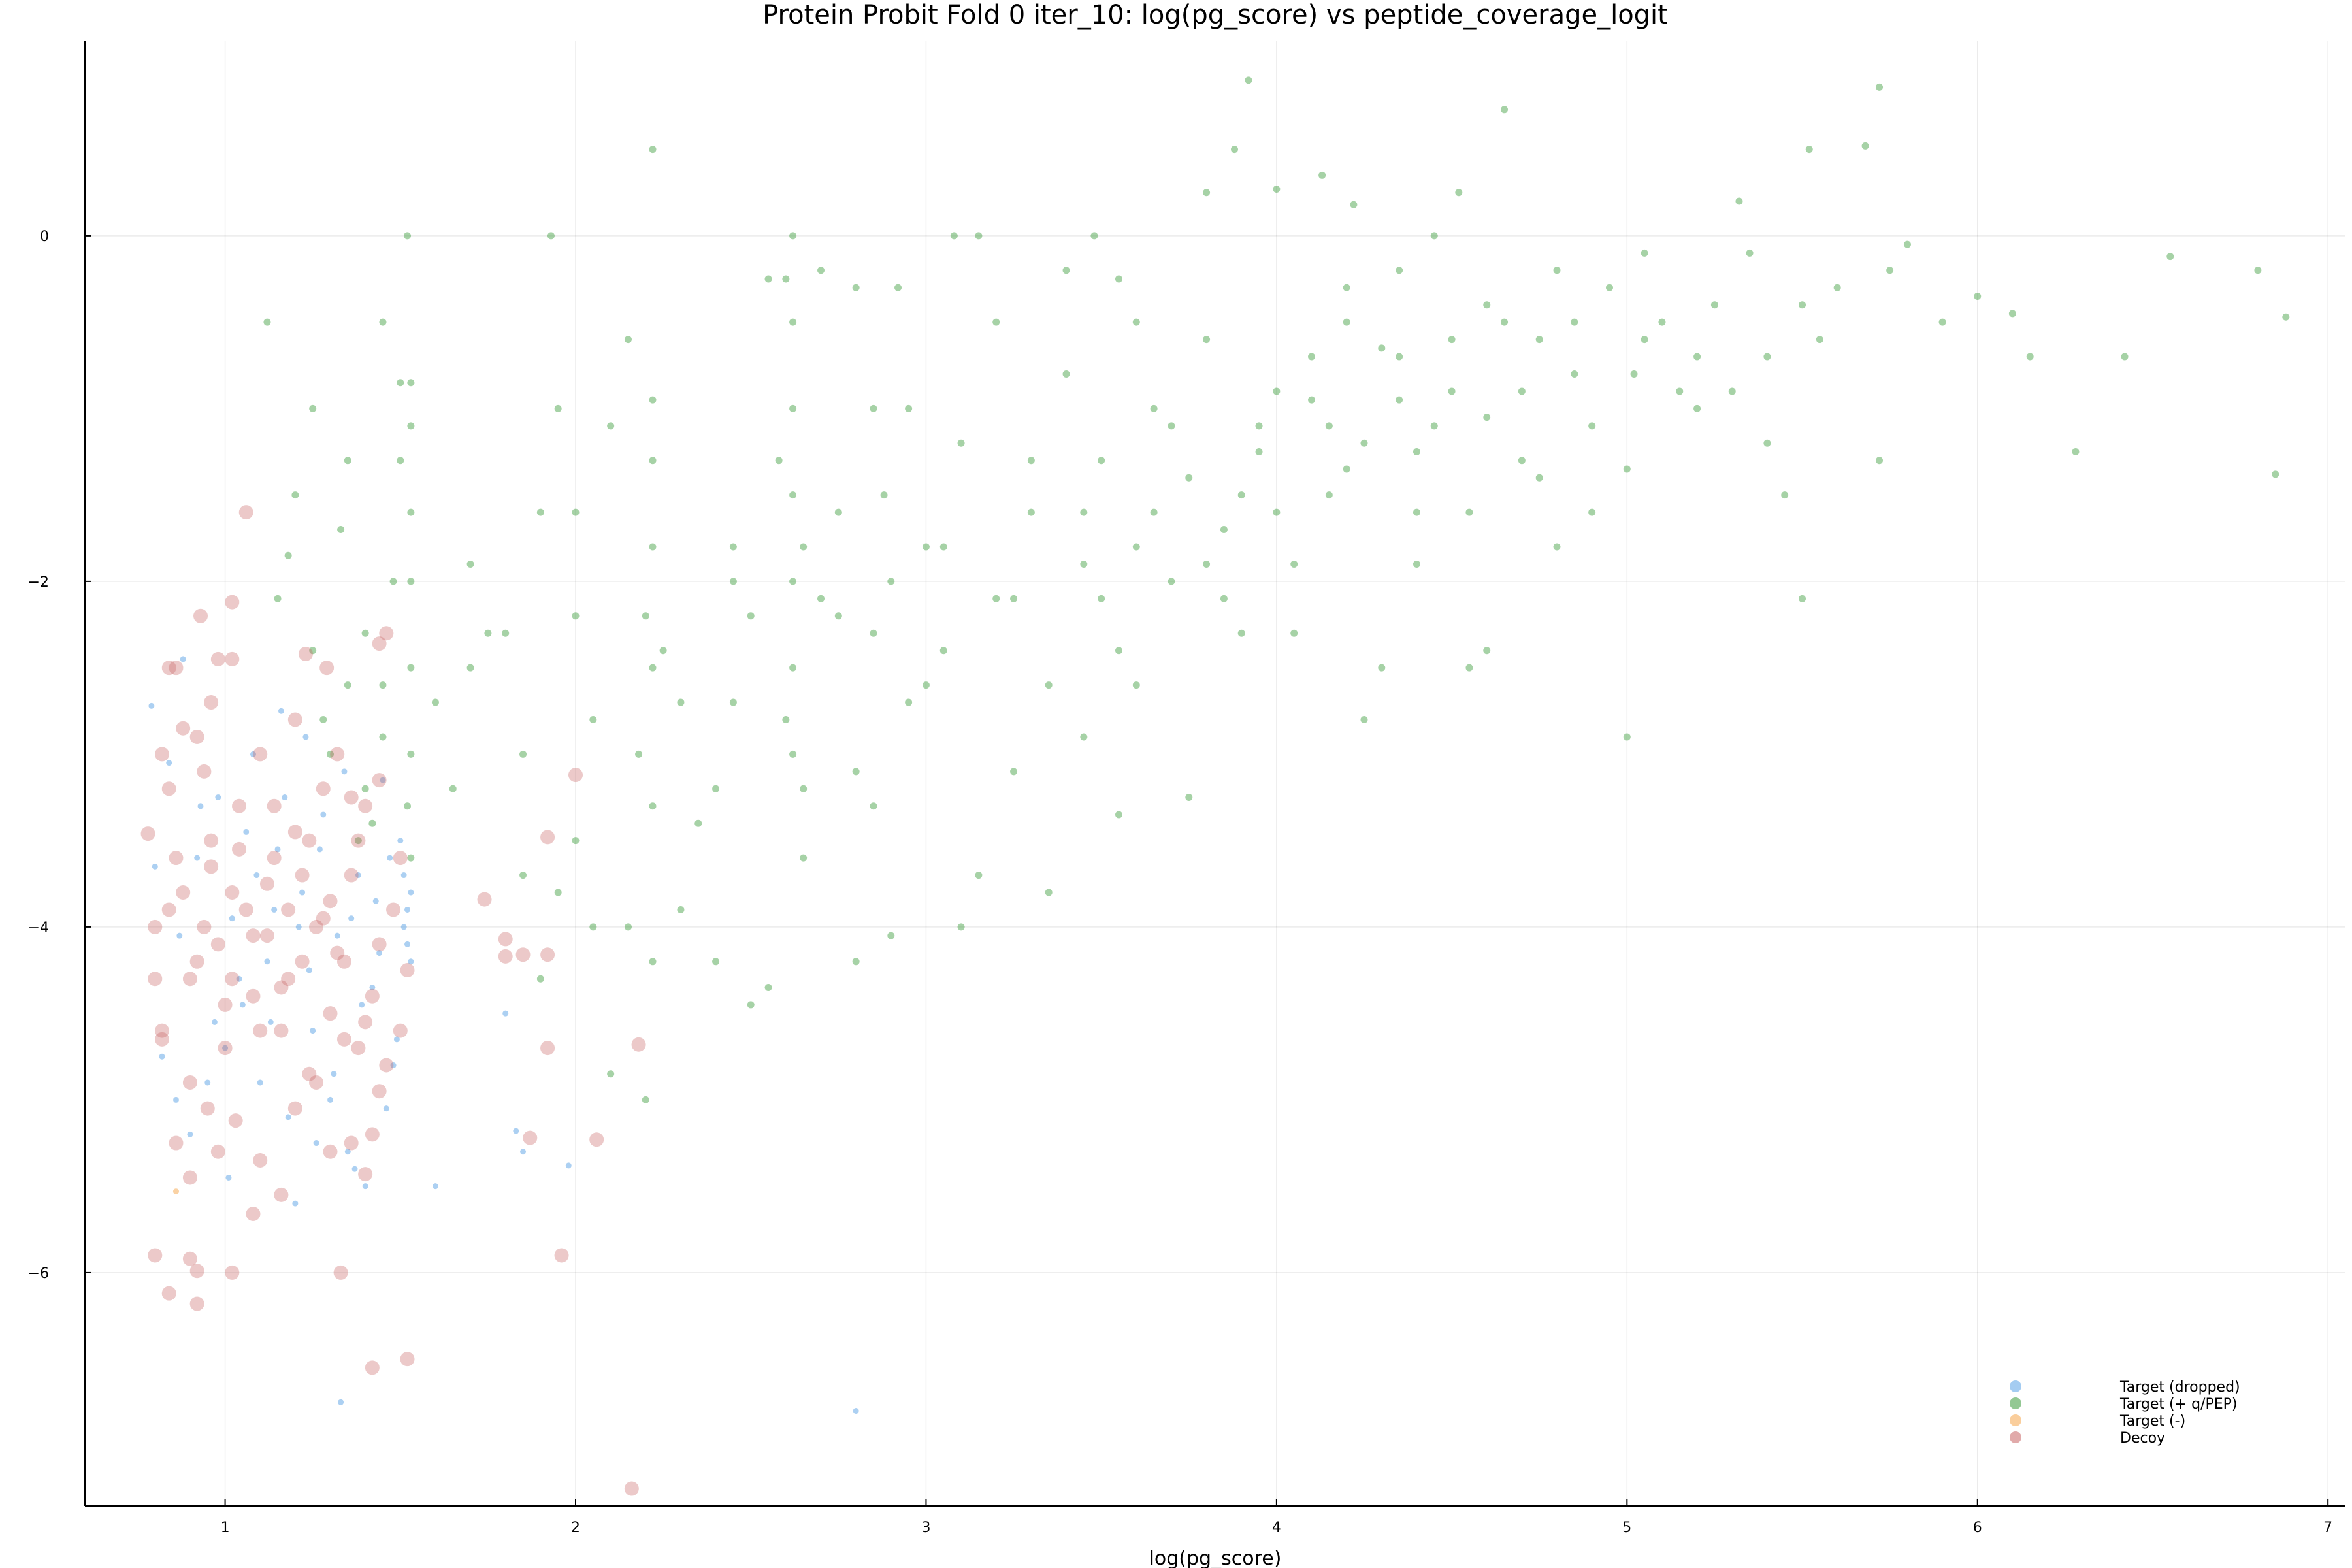 The image size is (2352, 1568). I want to click on x-tick-label: 2, so click(575, 1528).